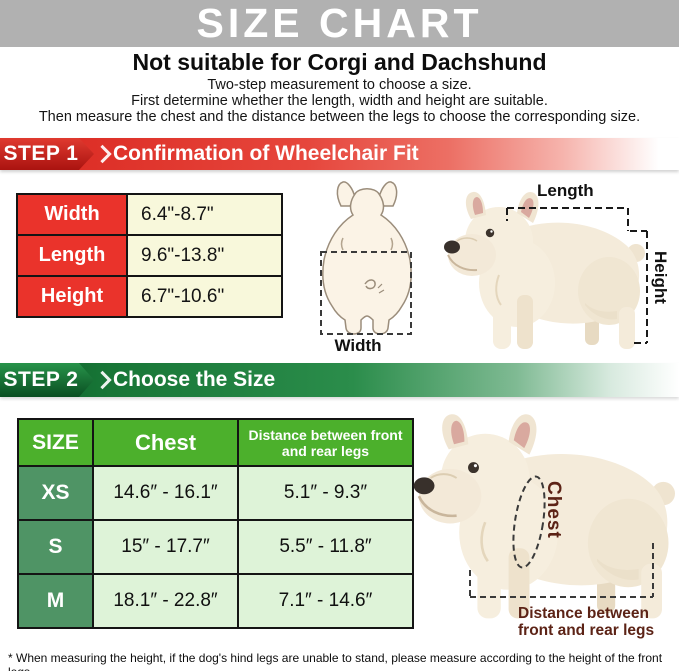 This screenshot has width=679, height=671. Describe the element at coordinates (660, 277) in the screenshot. I see `height-annotation-label: Height` at that location.